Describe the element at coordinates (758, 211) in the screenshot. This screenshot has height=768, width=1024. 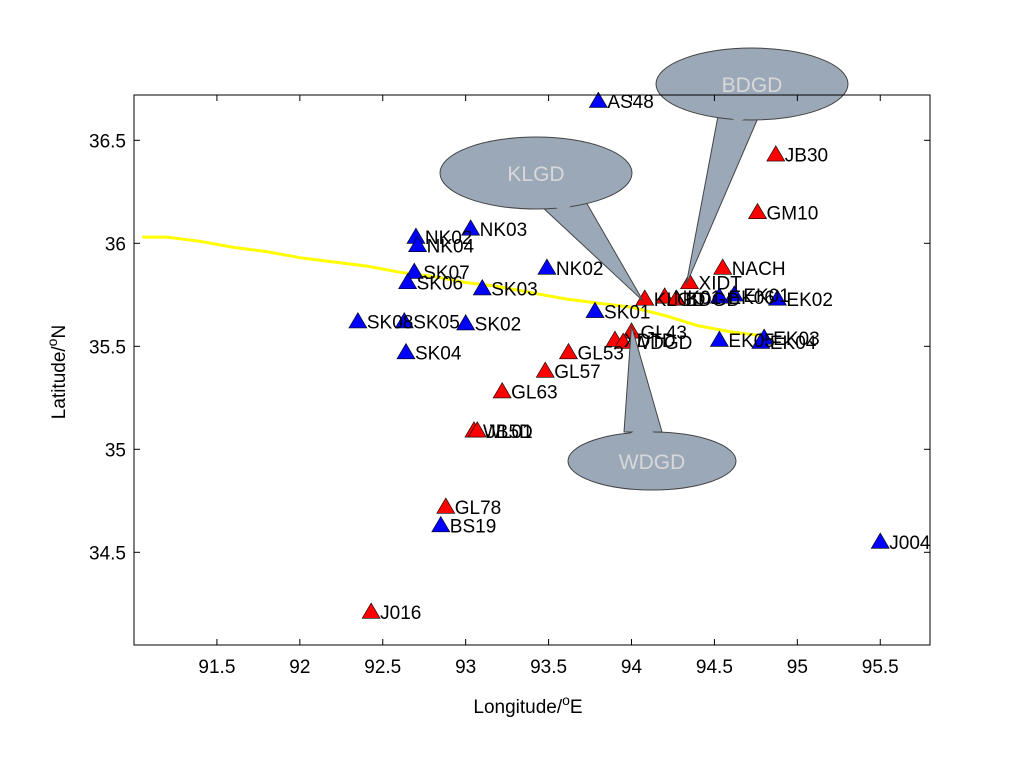
I see `station-marker-gm10` at that location.